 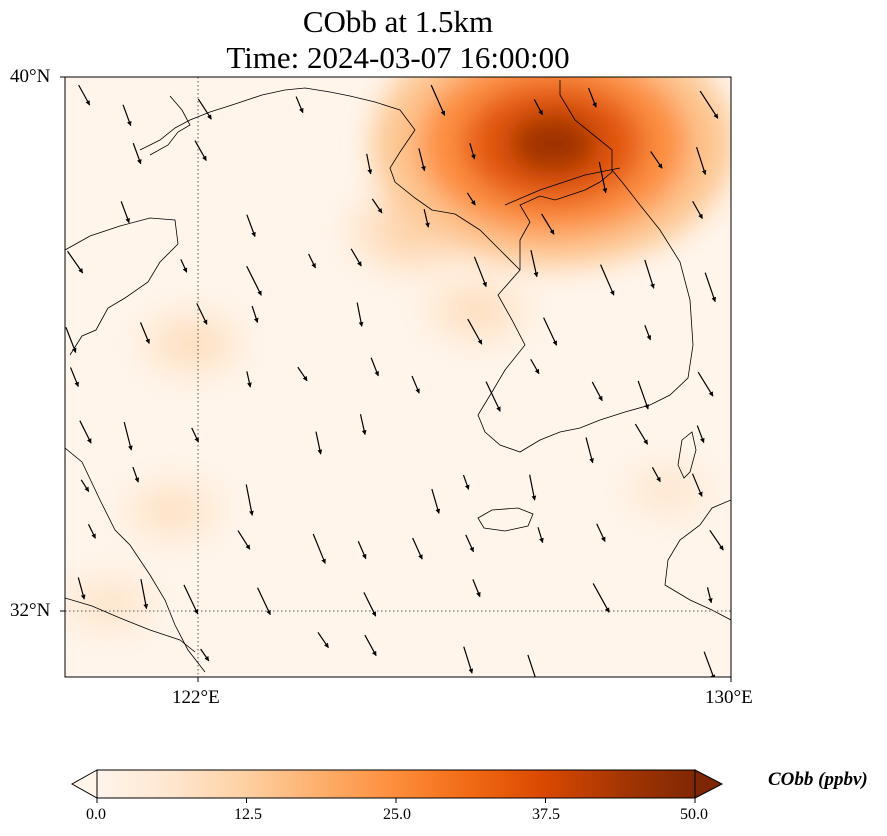 I want to click on lon-tick-122e: 122°E, so click(x=196, y=697).